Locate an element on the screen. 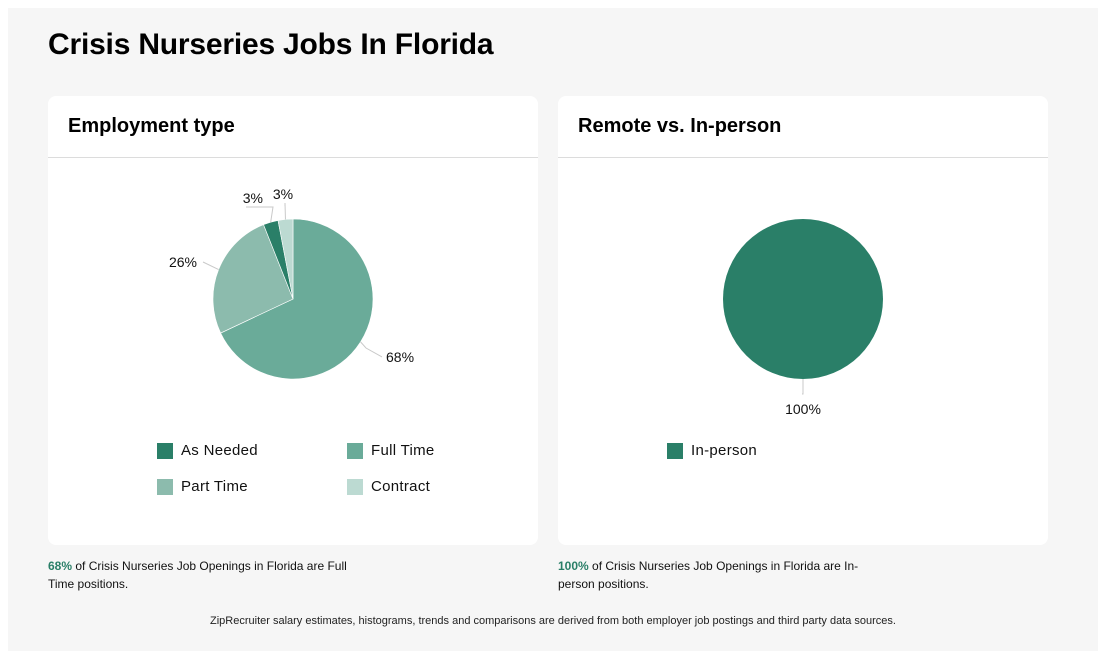  legend-item-part-time: Part Time is located at coordinates (202, 486).